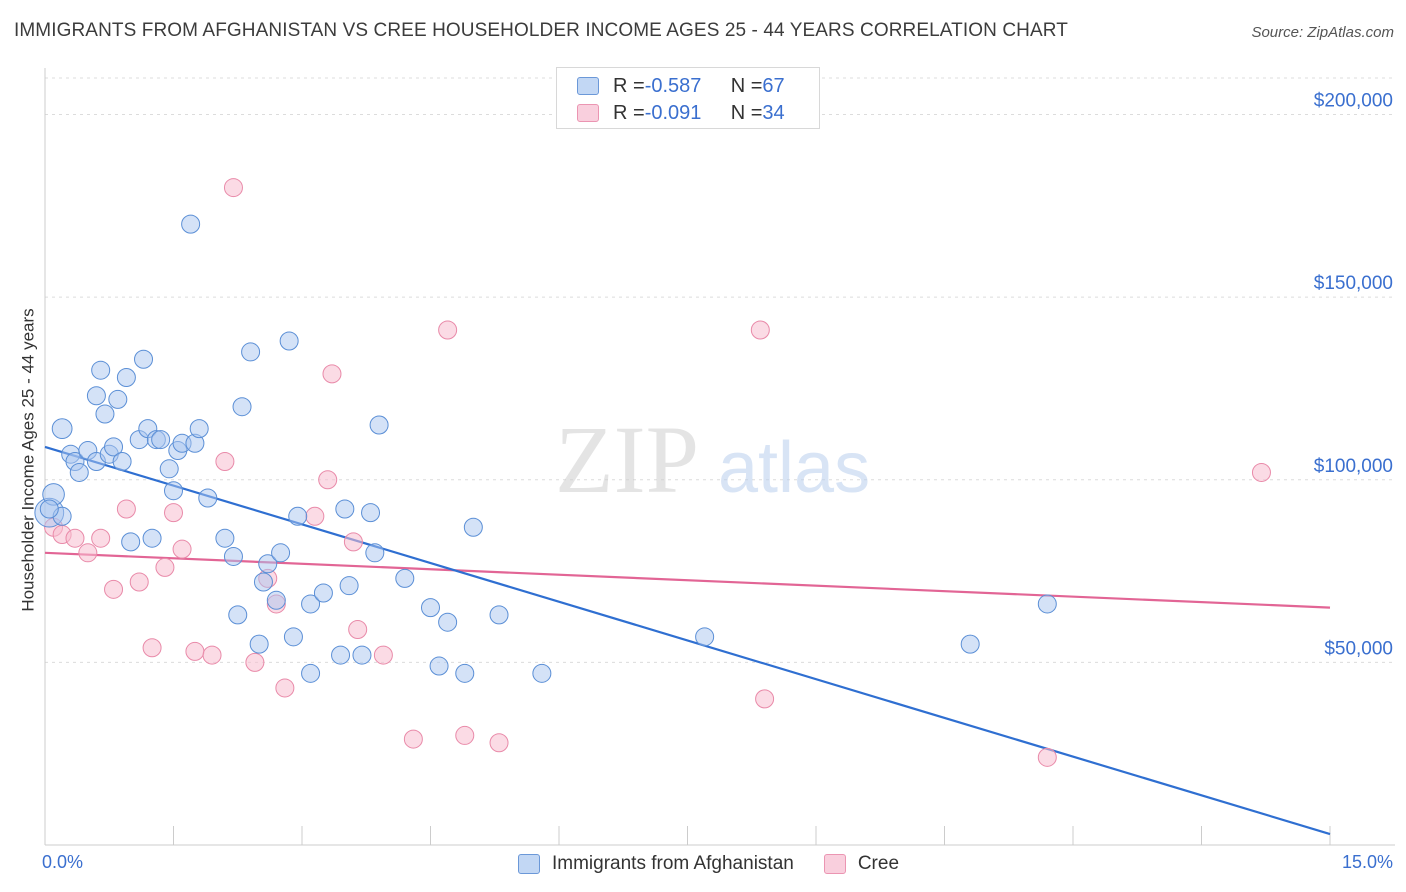 Image resolution: width=1406 pixels, height=892 pixels. What do you see at coordinates (746, 112) in the screenshot?
I see `n-label: N =` at bounding box center [746, 112].